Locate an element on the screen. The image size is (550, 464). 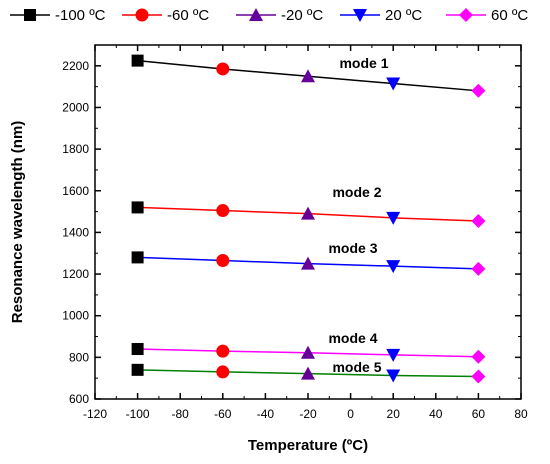
y-tick-label: 1800 is located at coordinates (75, 149).